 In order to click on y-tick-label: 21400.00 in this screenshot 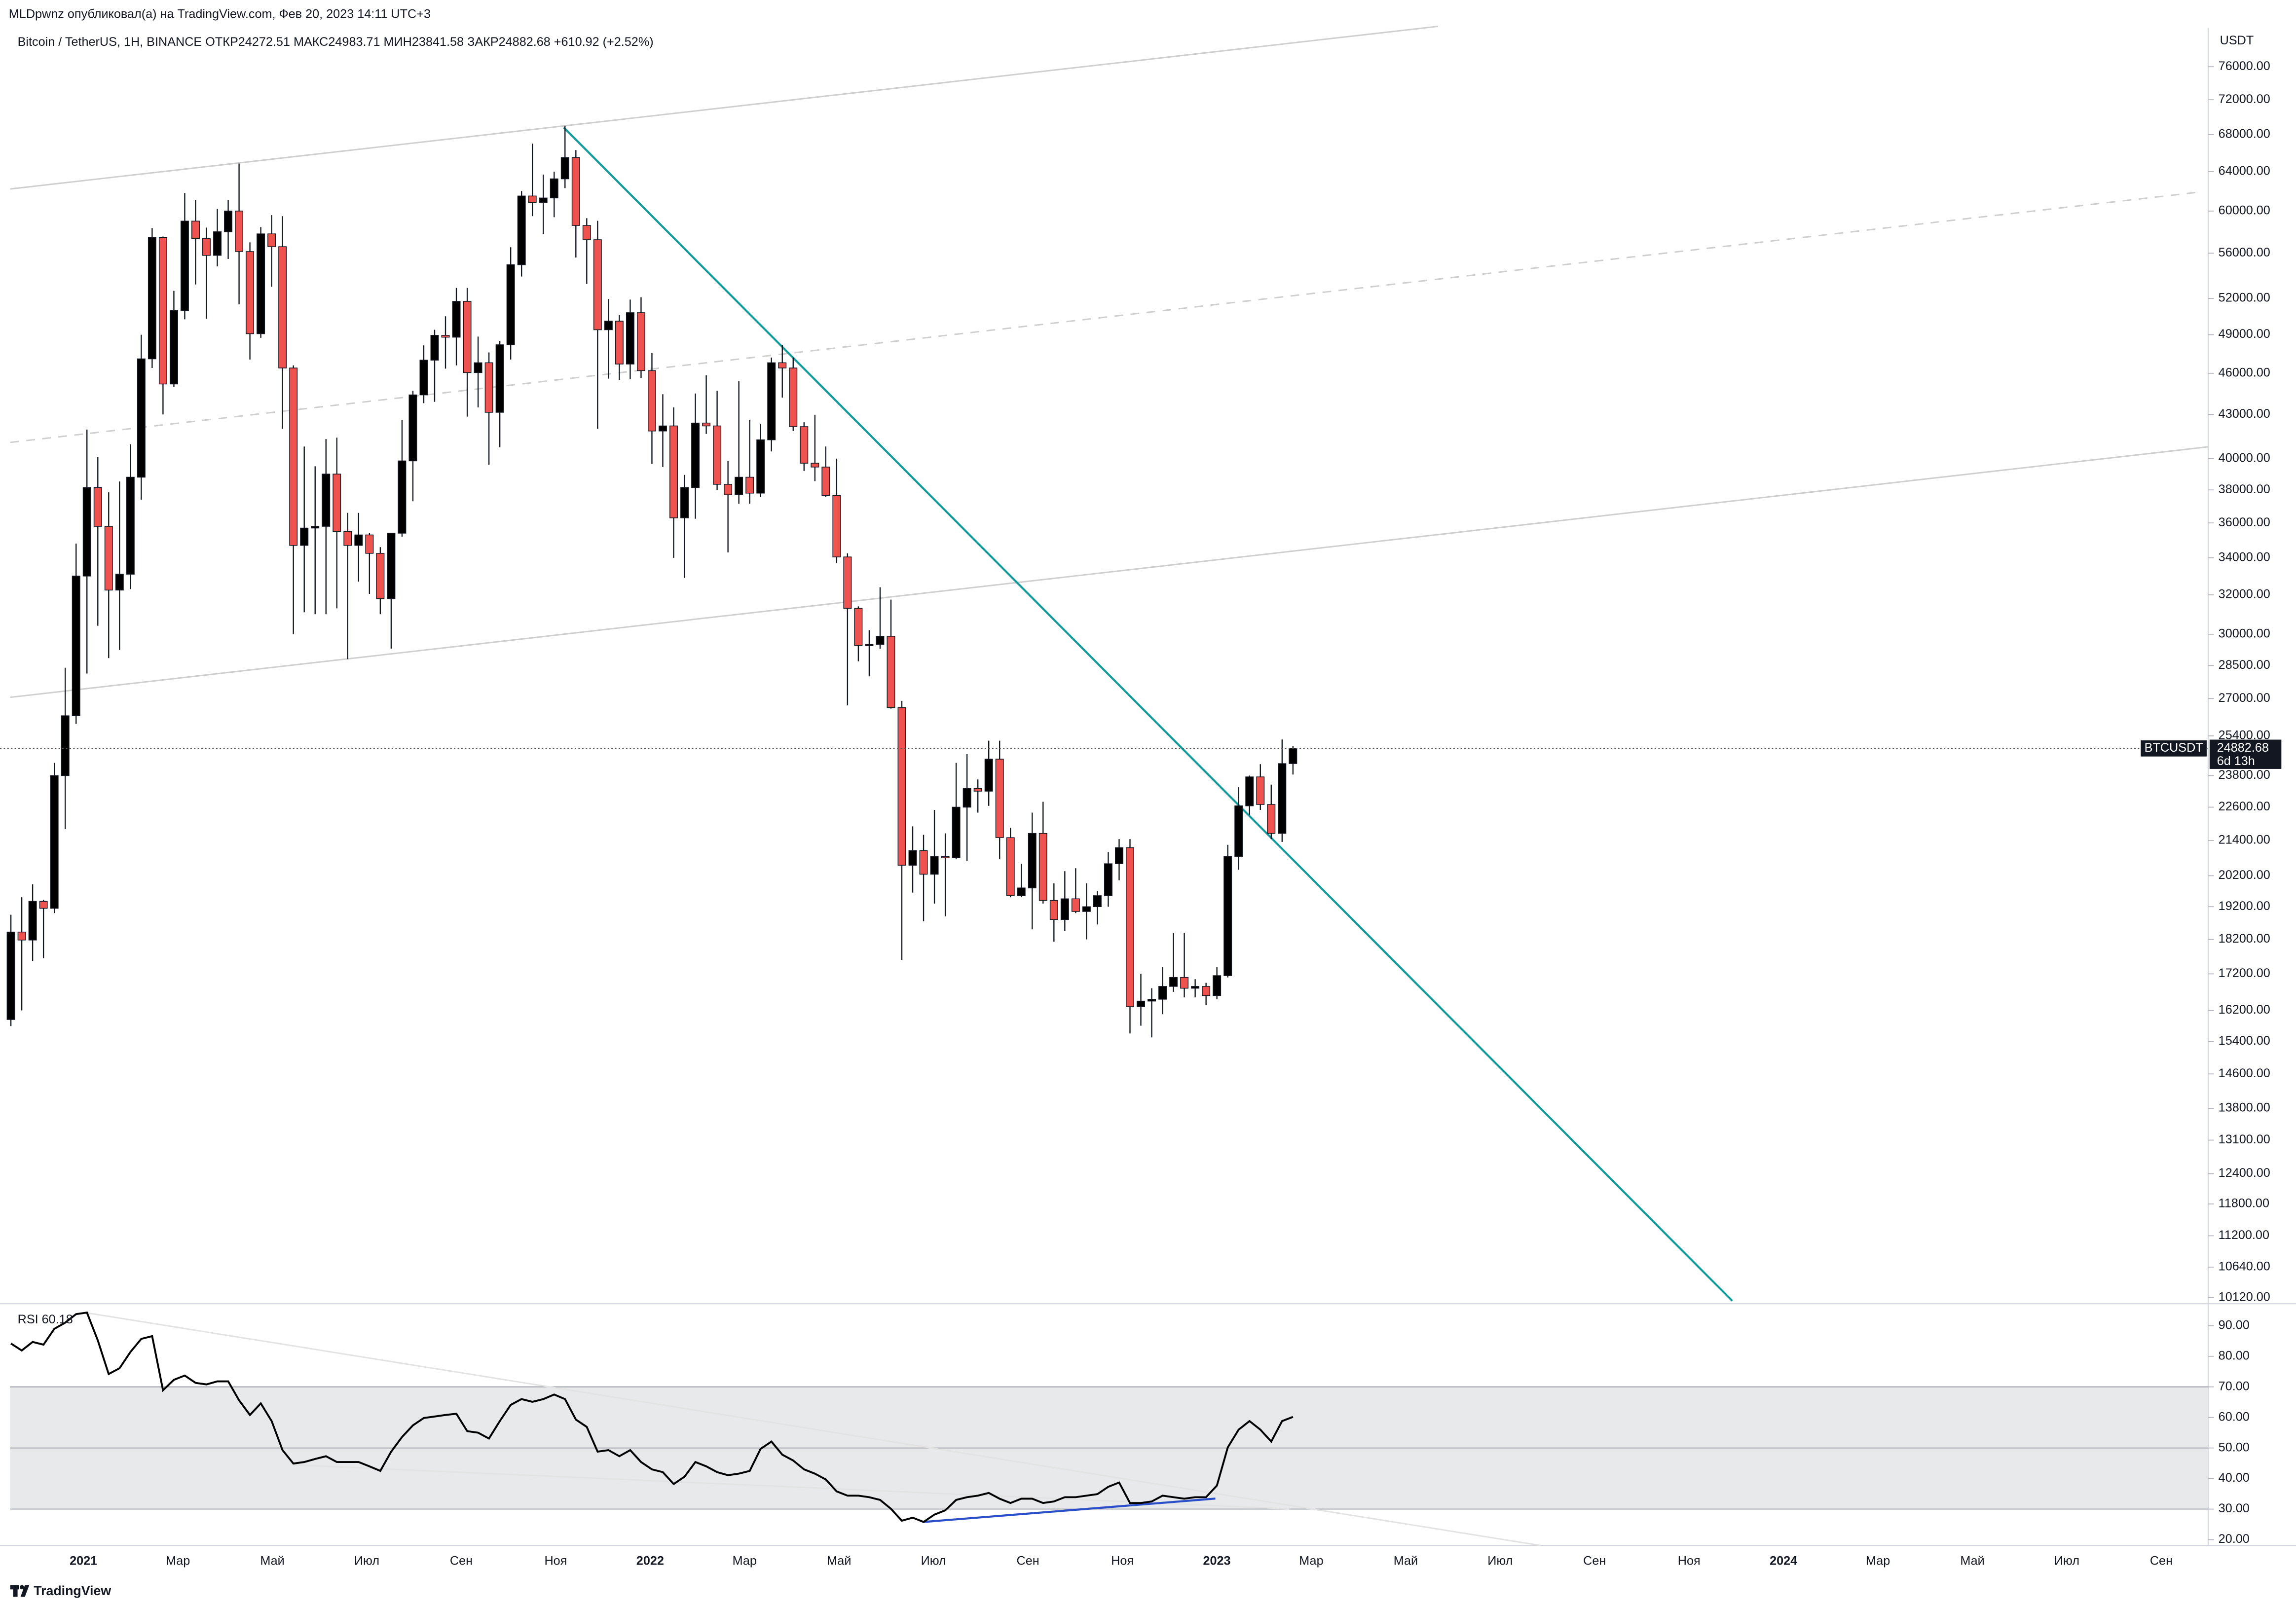, I will do `click(2245, 840)`.